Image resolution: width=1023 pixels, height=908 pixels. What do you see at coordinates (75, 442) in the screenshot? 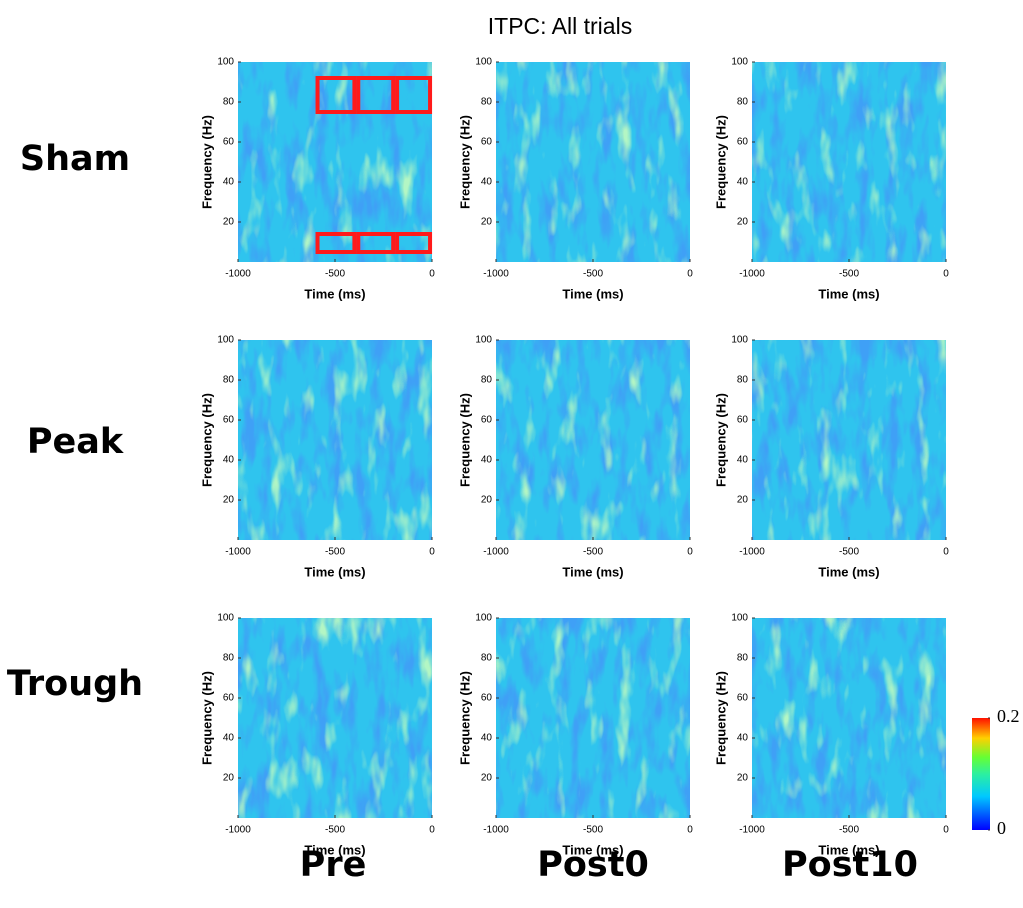
I see `row-label: Peak` at bounding box center [75, 442].